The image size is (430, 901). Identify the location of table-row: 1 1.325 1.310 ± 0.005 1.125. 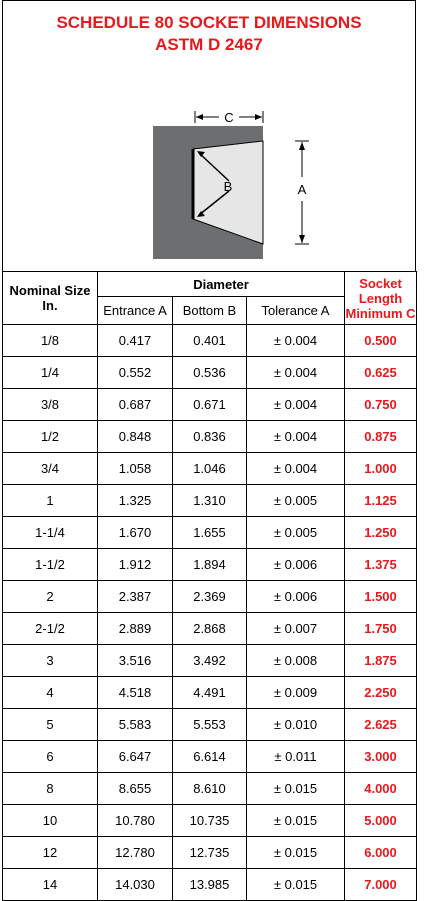
(210, 500).